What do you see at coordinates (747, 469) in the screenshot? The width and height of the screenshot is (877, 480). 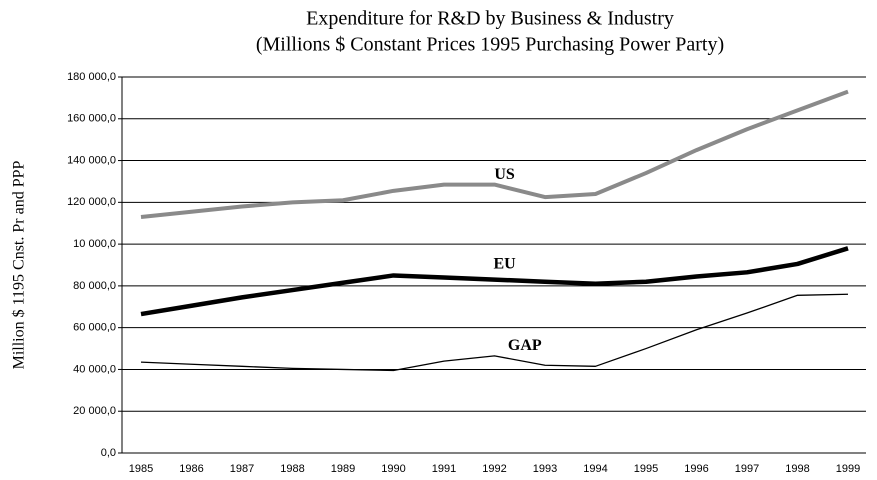 I see `x-tick-label: 1997` at bounding box center [747, 469].